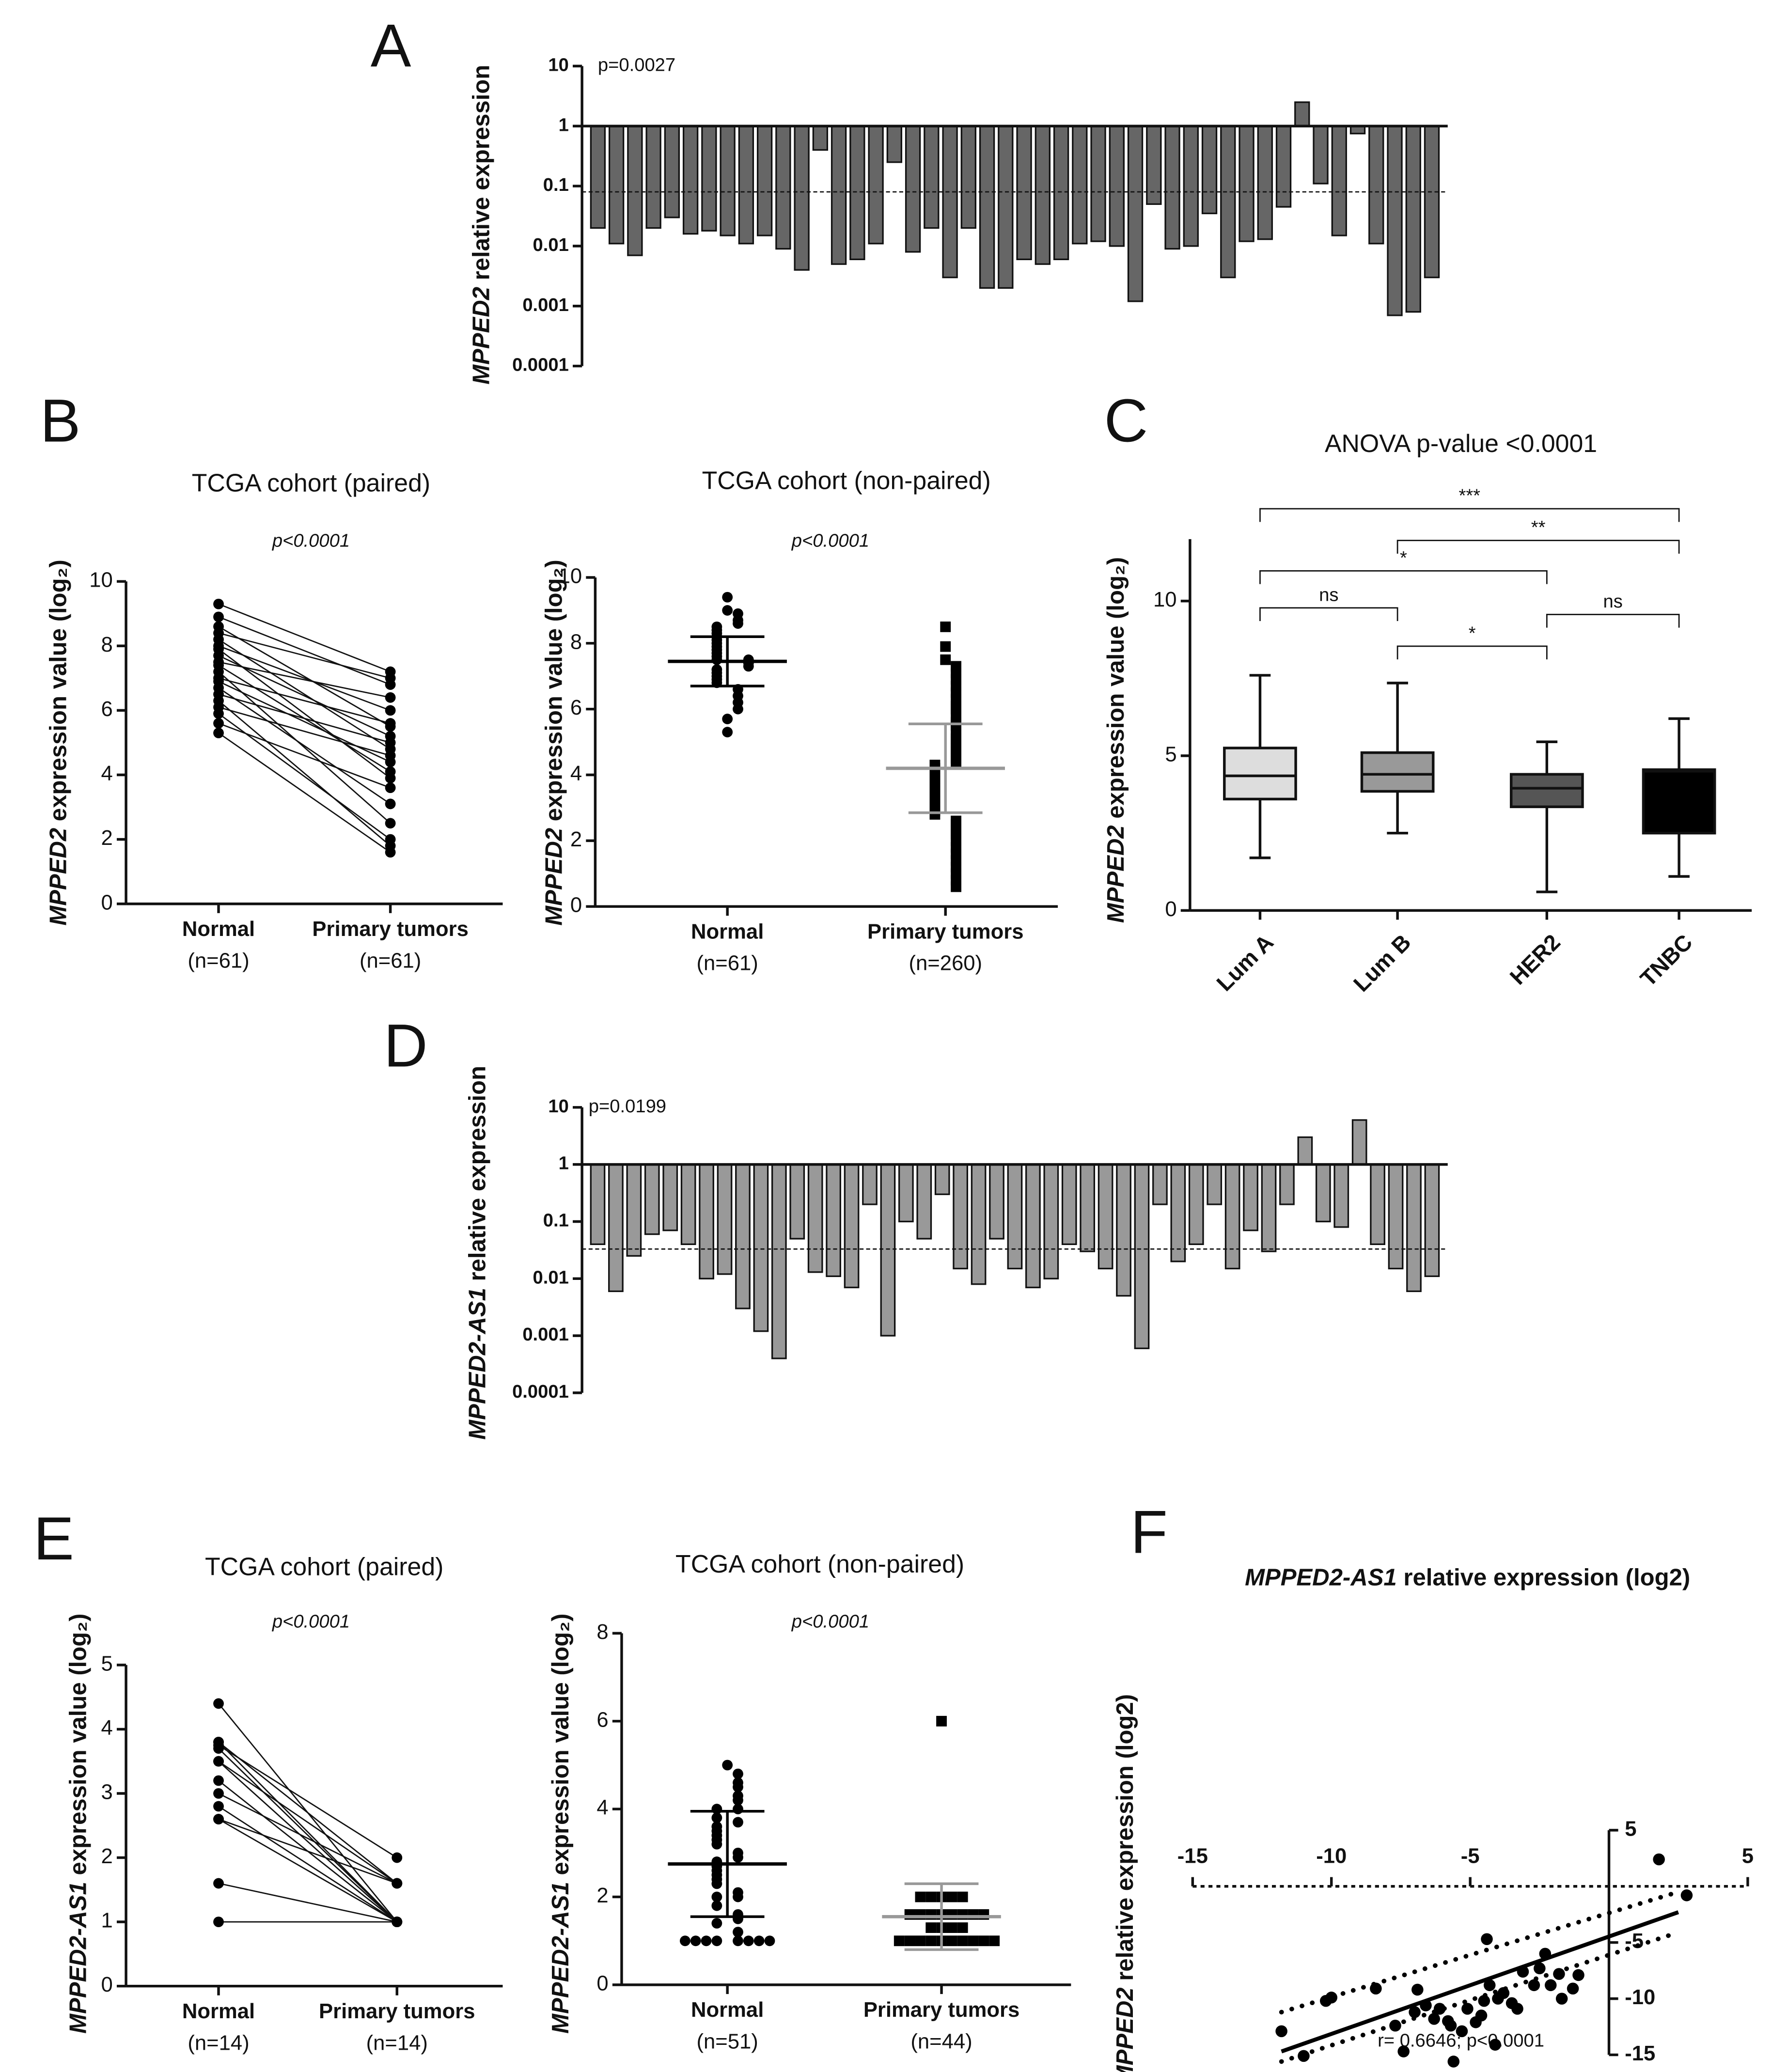 The image size is (1772, 2072). Describe the element at coordinates (1403, 557) in the screenshot. I see `significance-label: *` at that location.